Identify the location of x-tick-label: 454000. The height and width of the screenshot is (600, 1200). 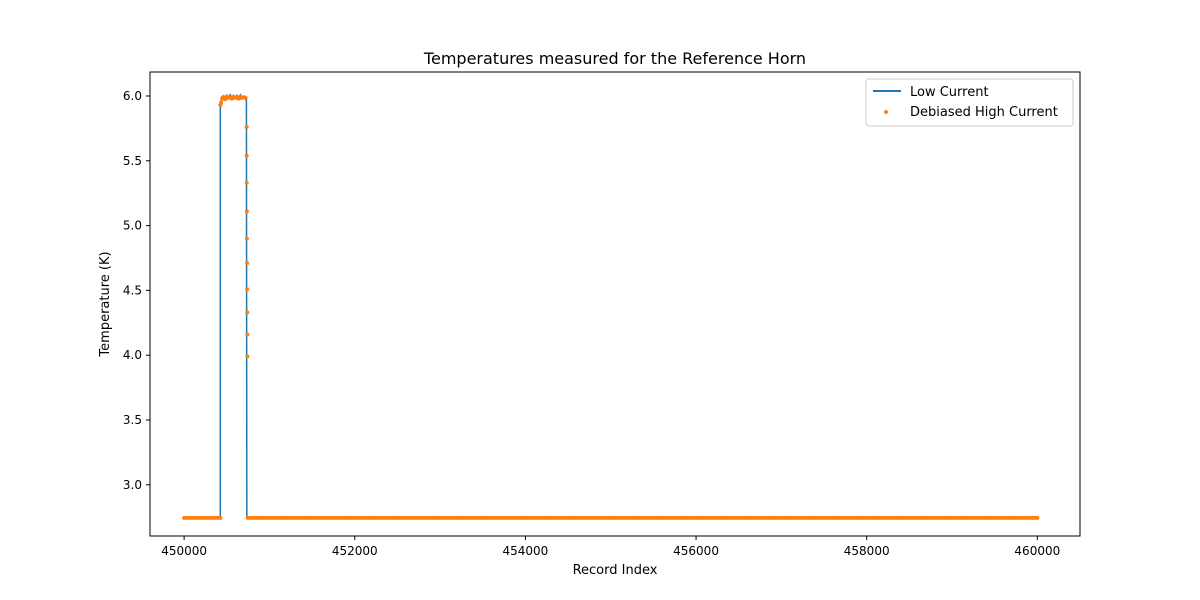
(526, 551).